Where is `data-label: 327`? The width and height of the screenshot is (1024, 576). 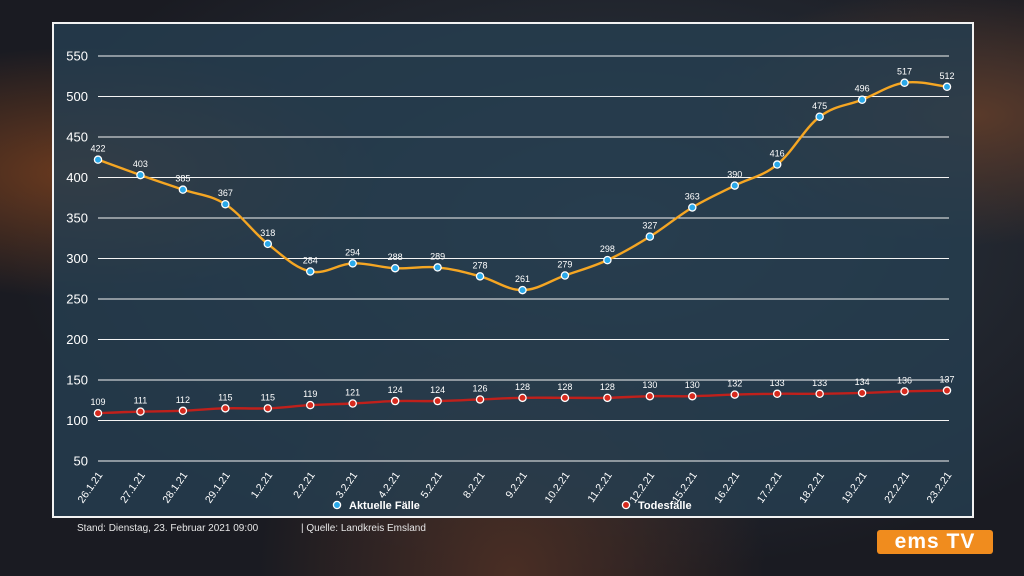 data-label: 327 is located at coordinates (649, 226).